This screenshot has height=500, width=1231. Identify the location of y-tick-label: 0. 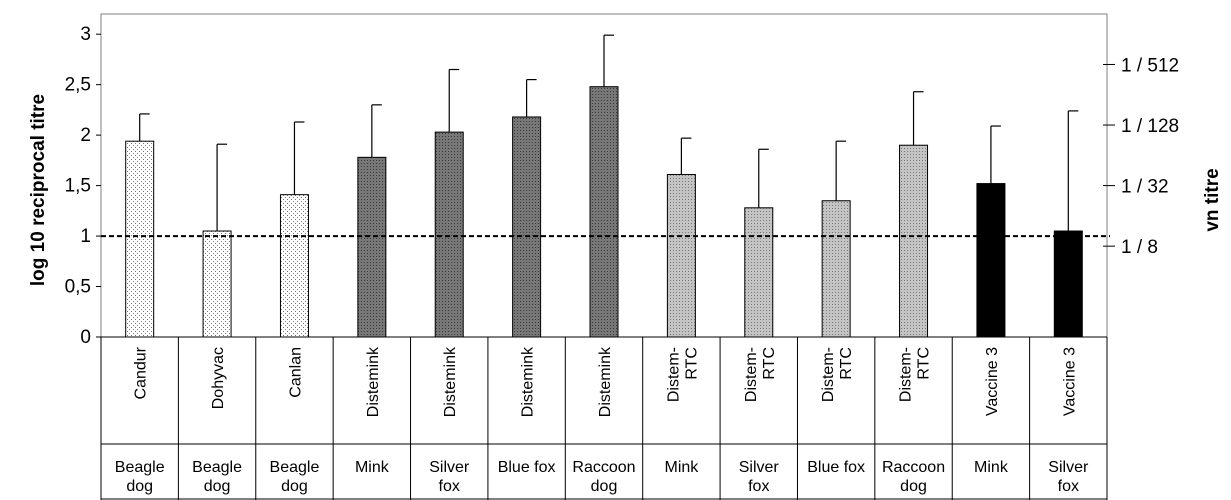
(85, 337).